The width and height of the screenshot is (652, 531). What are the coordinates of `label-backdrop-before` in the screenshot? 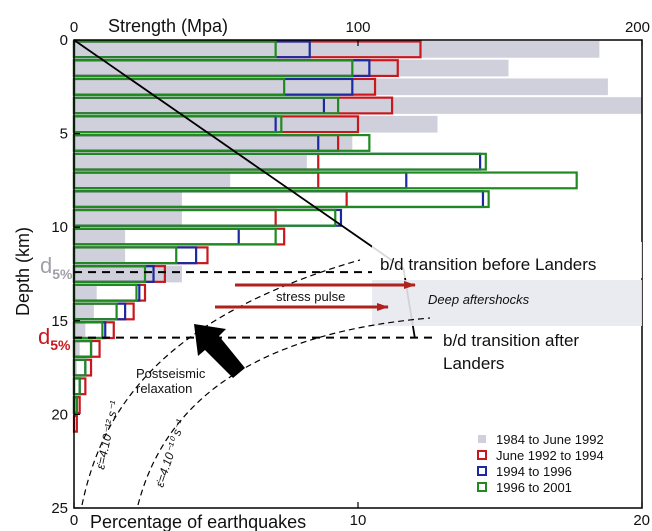 It's located at (507, 260).